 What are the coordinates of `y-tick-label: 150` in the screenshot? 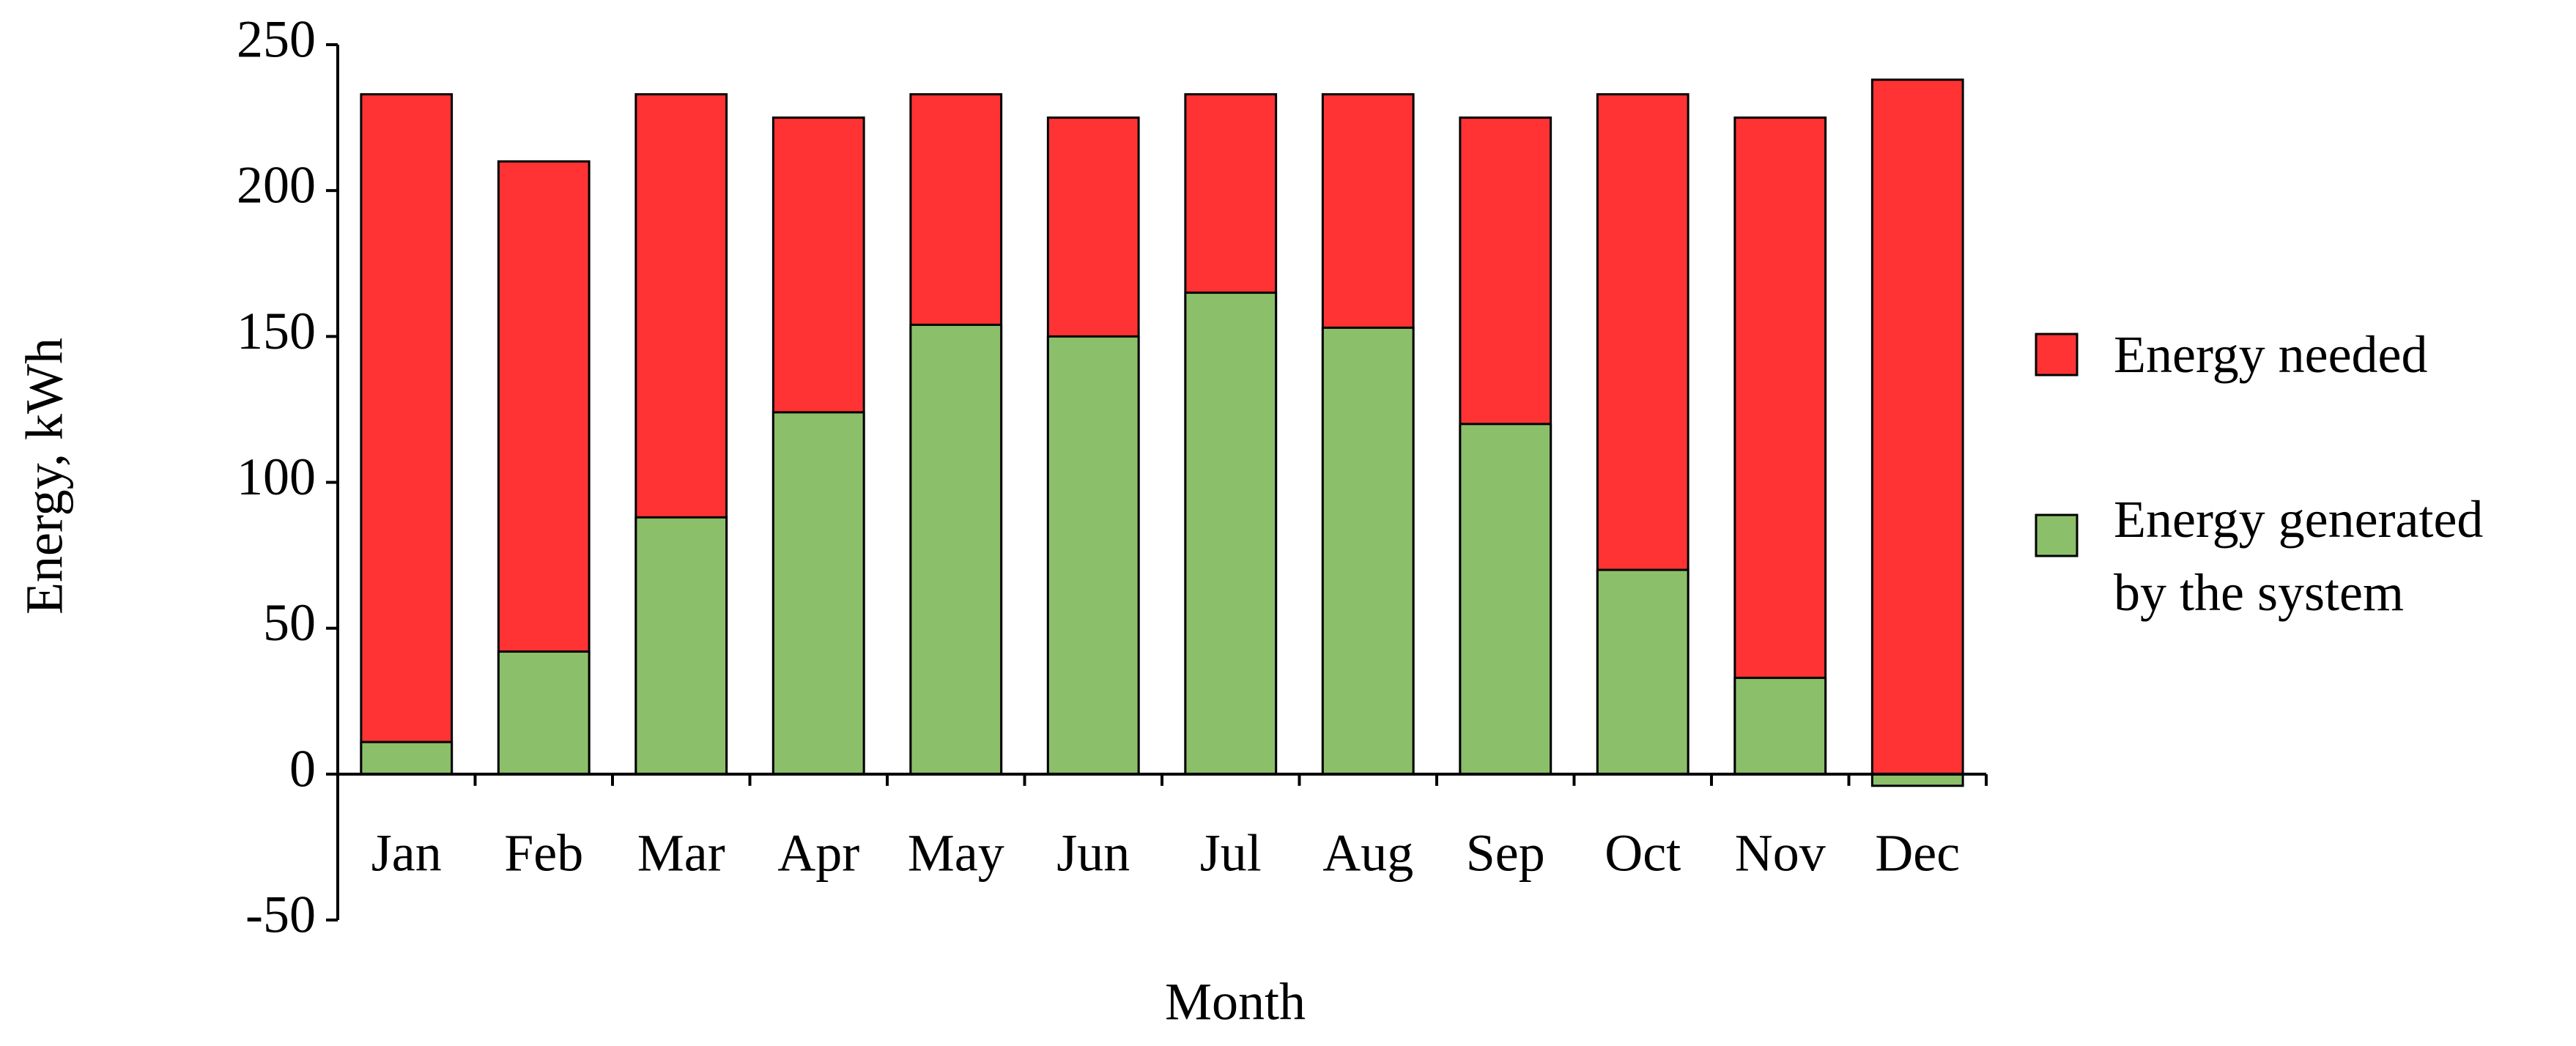 It's located at (276, 331).